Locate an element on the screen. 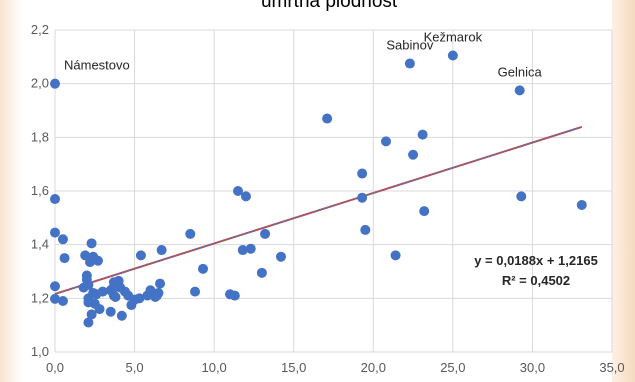 This screenshot has height=382, width=635. y-tick-label: 1,8 is located at coordinates (40, 136).